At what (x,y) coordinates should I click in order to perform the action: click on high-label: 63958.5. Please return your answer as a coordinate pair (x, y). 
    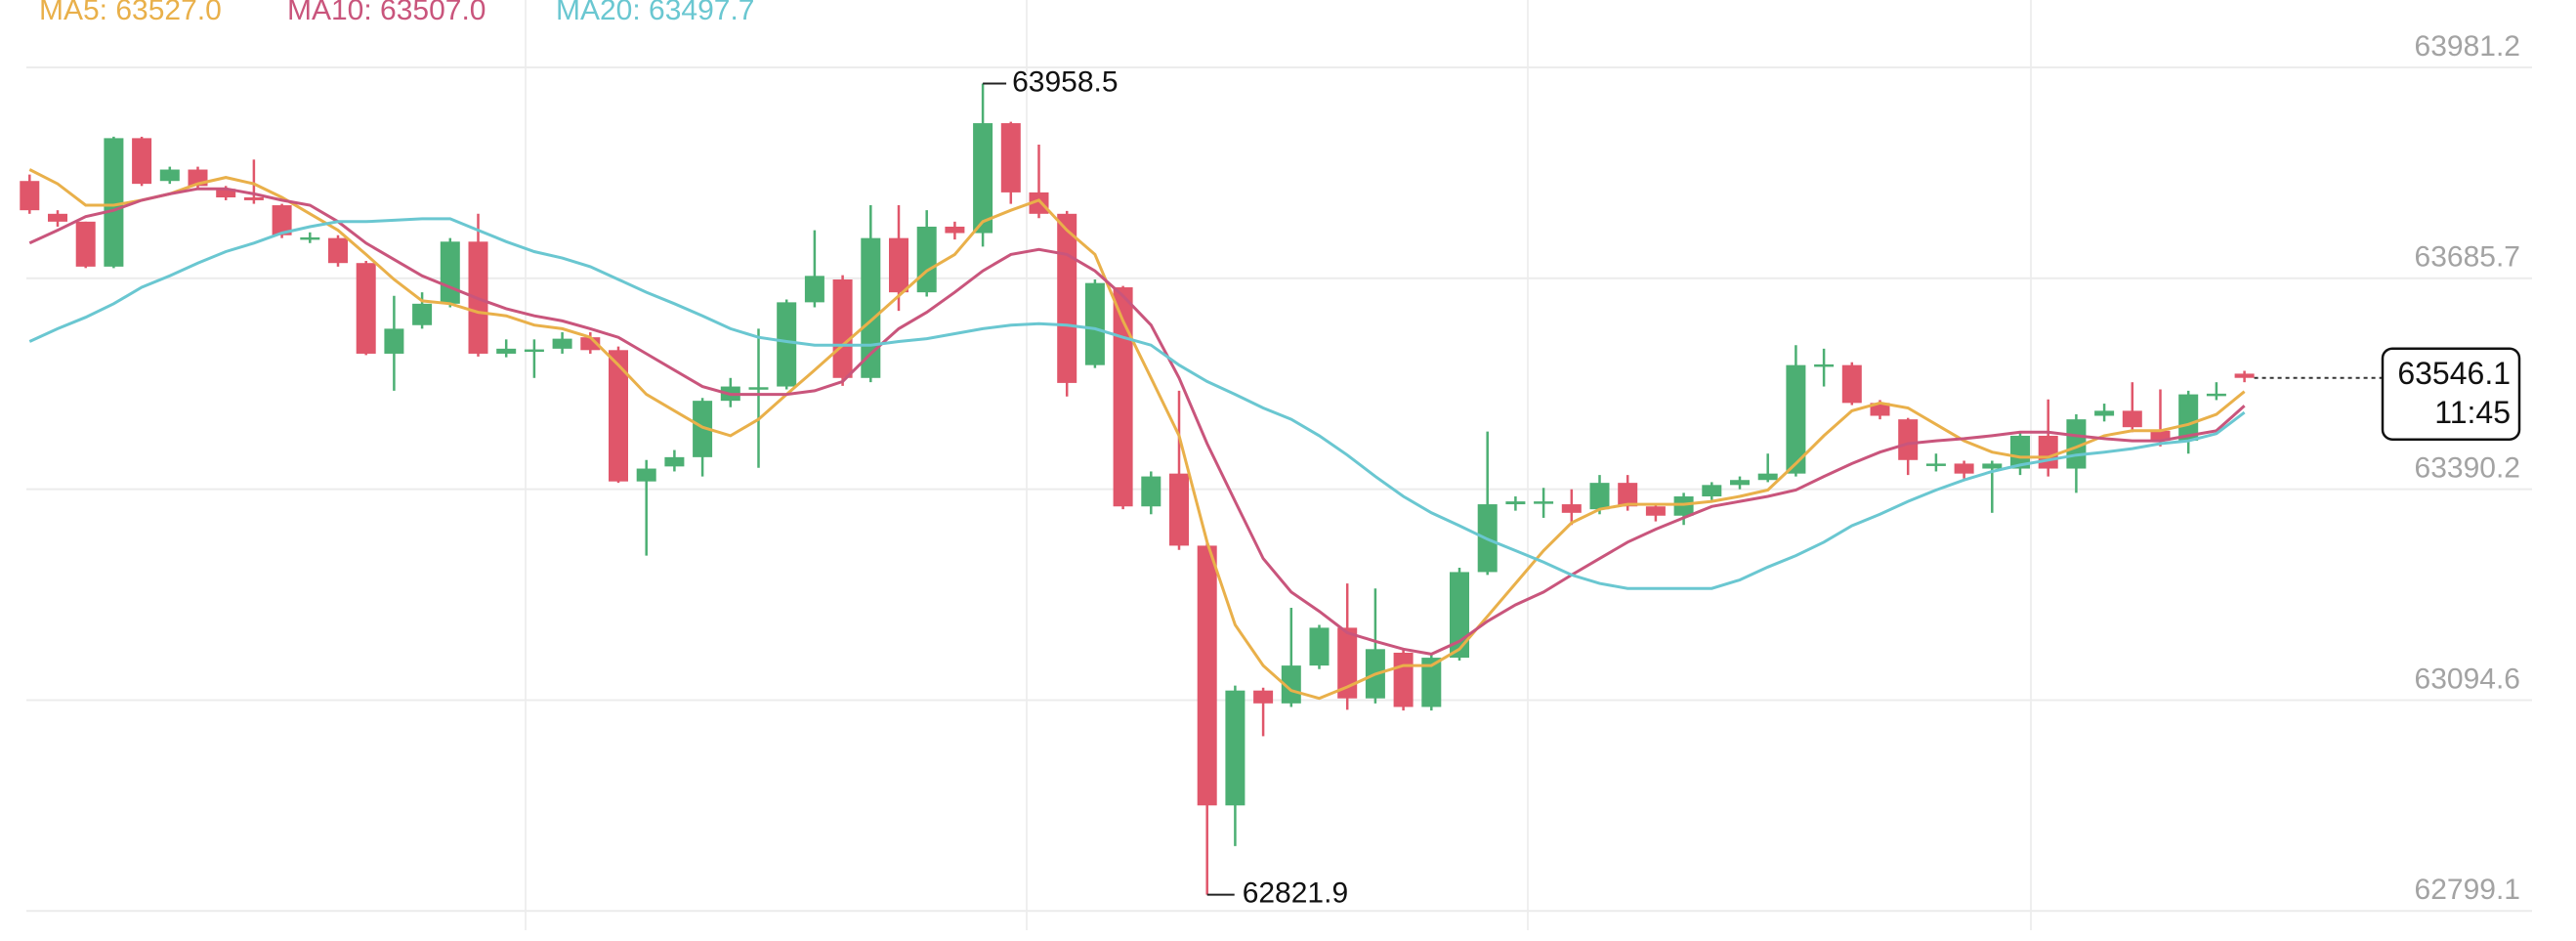
    Looking at the image, I should click on (1065, 81).